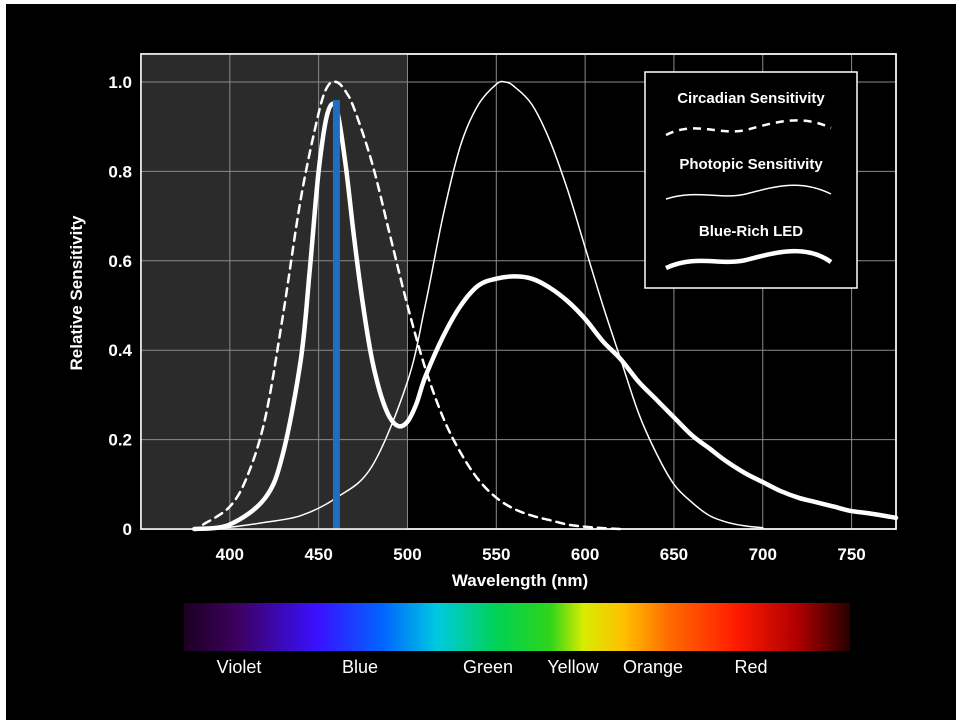  I want to click on legend-swatch-photopic, so click(748, 192).